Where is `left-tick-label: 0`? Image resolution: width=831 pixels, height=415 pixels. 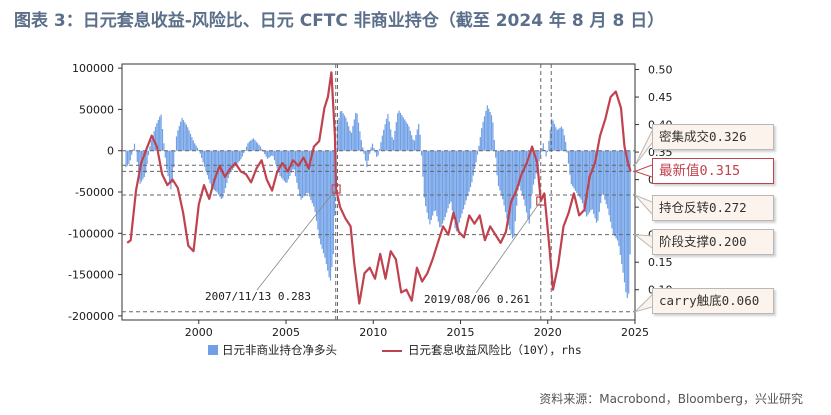 left-tick-label: 0 is located at coordinates (110, 151).